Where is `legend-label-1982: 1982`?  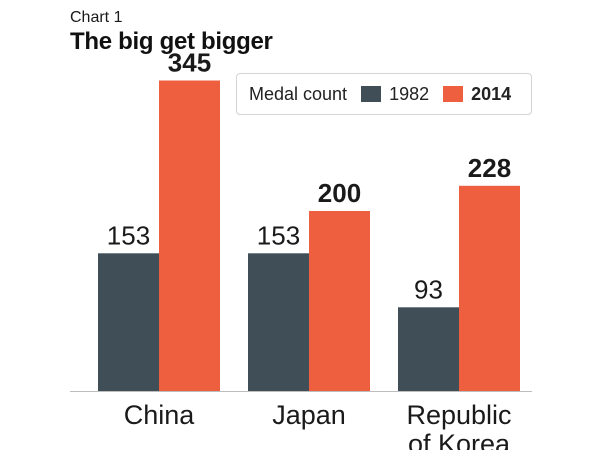 legend-label-1982: 1982 is located at coordinates (409, 93).